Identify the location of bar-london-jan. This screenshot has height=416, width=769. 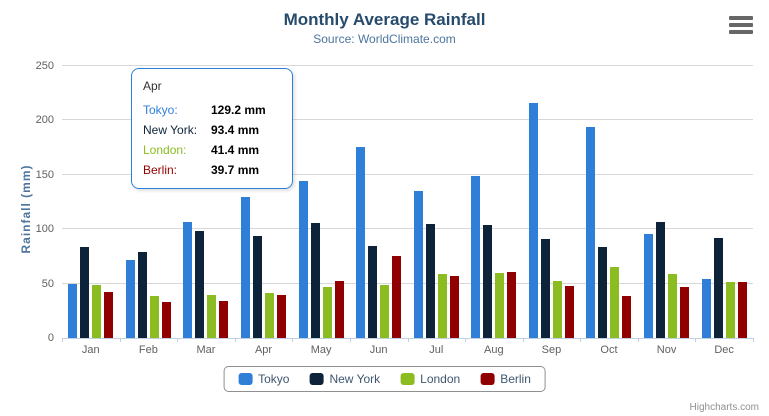
(97, 311).